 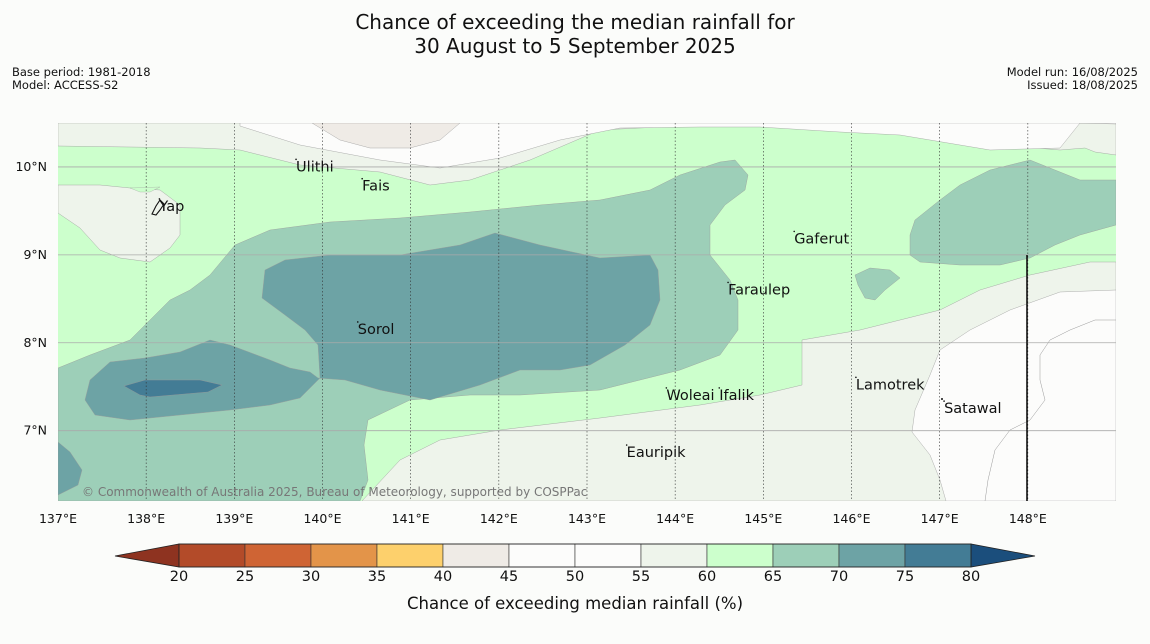 I want to click on colorbar-tick-label: 80, so click(x=971, y=577).